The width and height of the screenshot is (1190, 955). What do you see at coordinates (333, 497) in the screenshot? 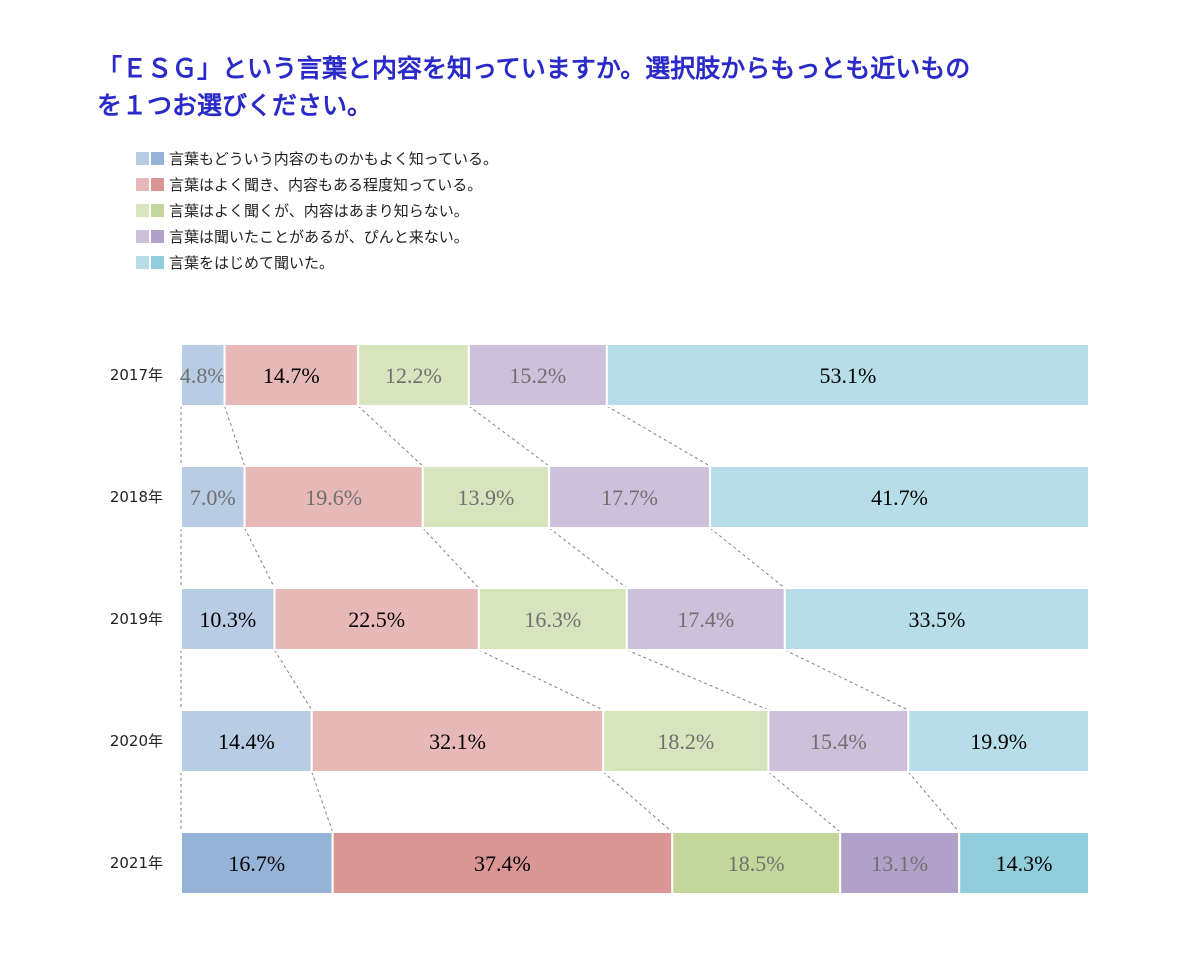
I see `data-label: 19.6%` at bounding box center [333, 497].